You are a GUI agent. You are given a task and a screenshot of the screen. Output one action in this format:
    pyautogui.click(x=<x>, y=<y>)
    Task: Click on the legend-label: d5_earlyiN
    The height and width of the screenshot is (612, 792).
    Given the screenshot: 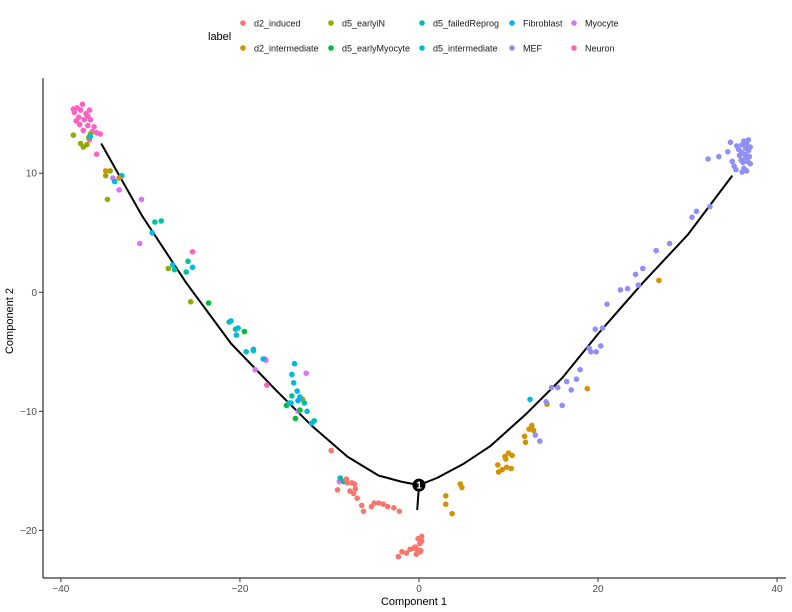 What is the action you would take?
    pyautogui.click(x=363, y=24)
    